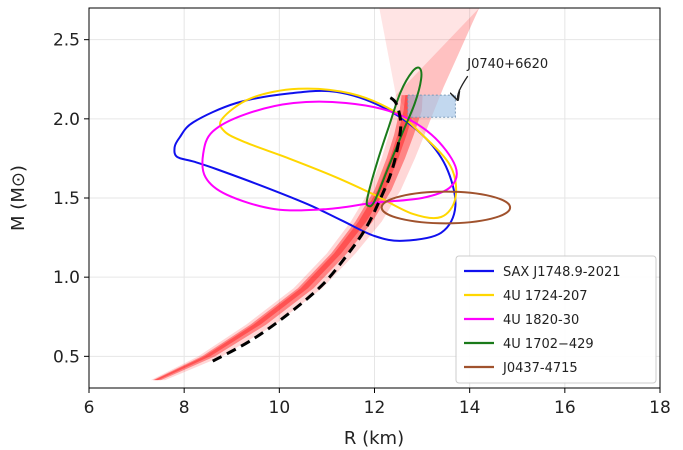  Describe the element at coordinates (89, 408) in the screenshot. I see `x-tick-label: 6` at that location.